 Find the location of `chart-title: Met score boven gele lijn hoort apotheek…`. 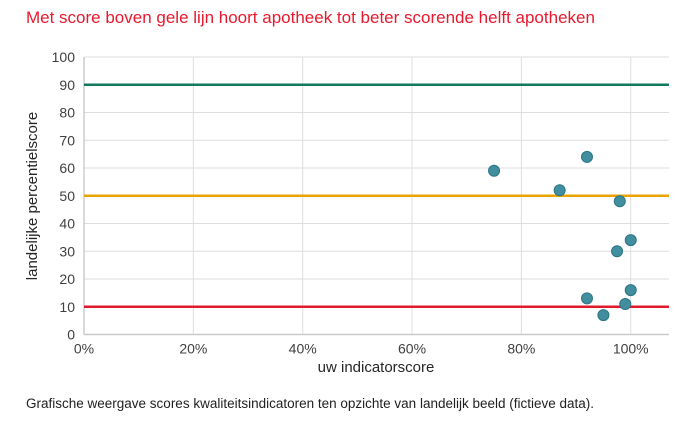

chart-title: Met score boven gele lijn hoort apotheek… is located at coordinates (310, 17).